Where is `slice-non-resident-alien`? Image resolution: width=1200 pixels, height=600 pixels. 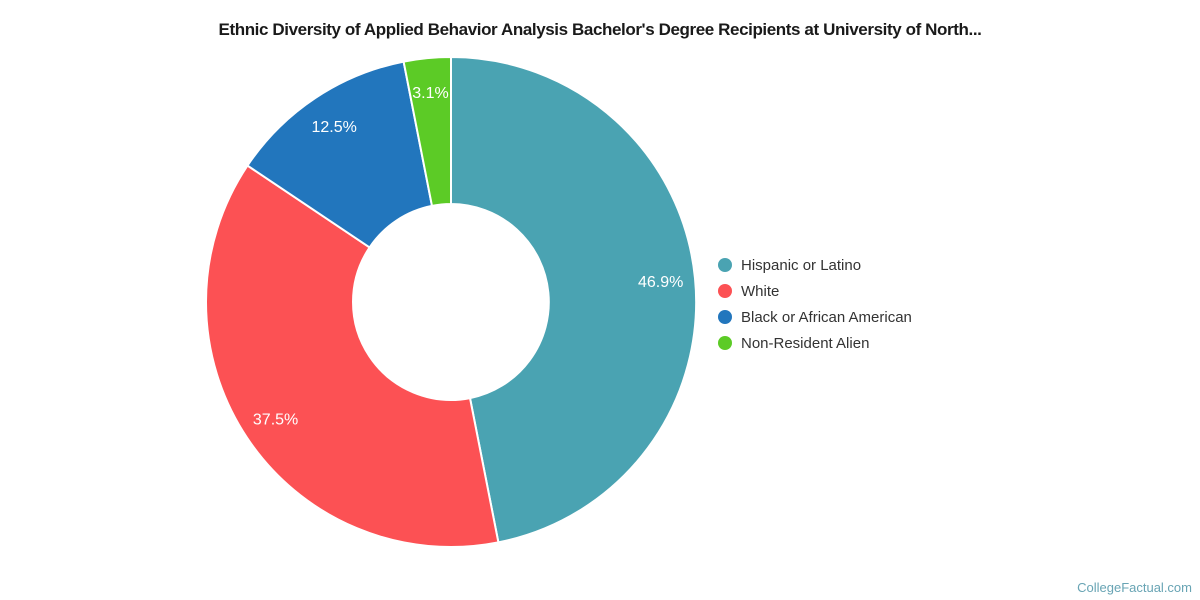 slice-non-resident-alien is located at coordinates (427, 131).